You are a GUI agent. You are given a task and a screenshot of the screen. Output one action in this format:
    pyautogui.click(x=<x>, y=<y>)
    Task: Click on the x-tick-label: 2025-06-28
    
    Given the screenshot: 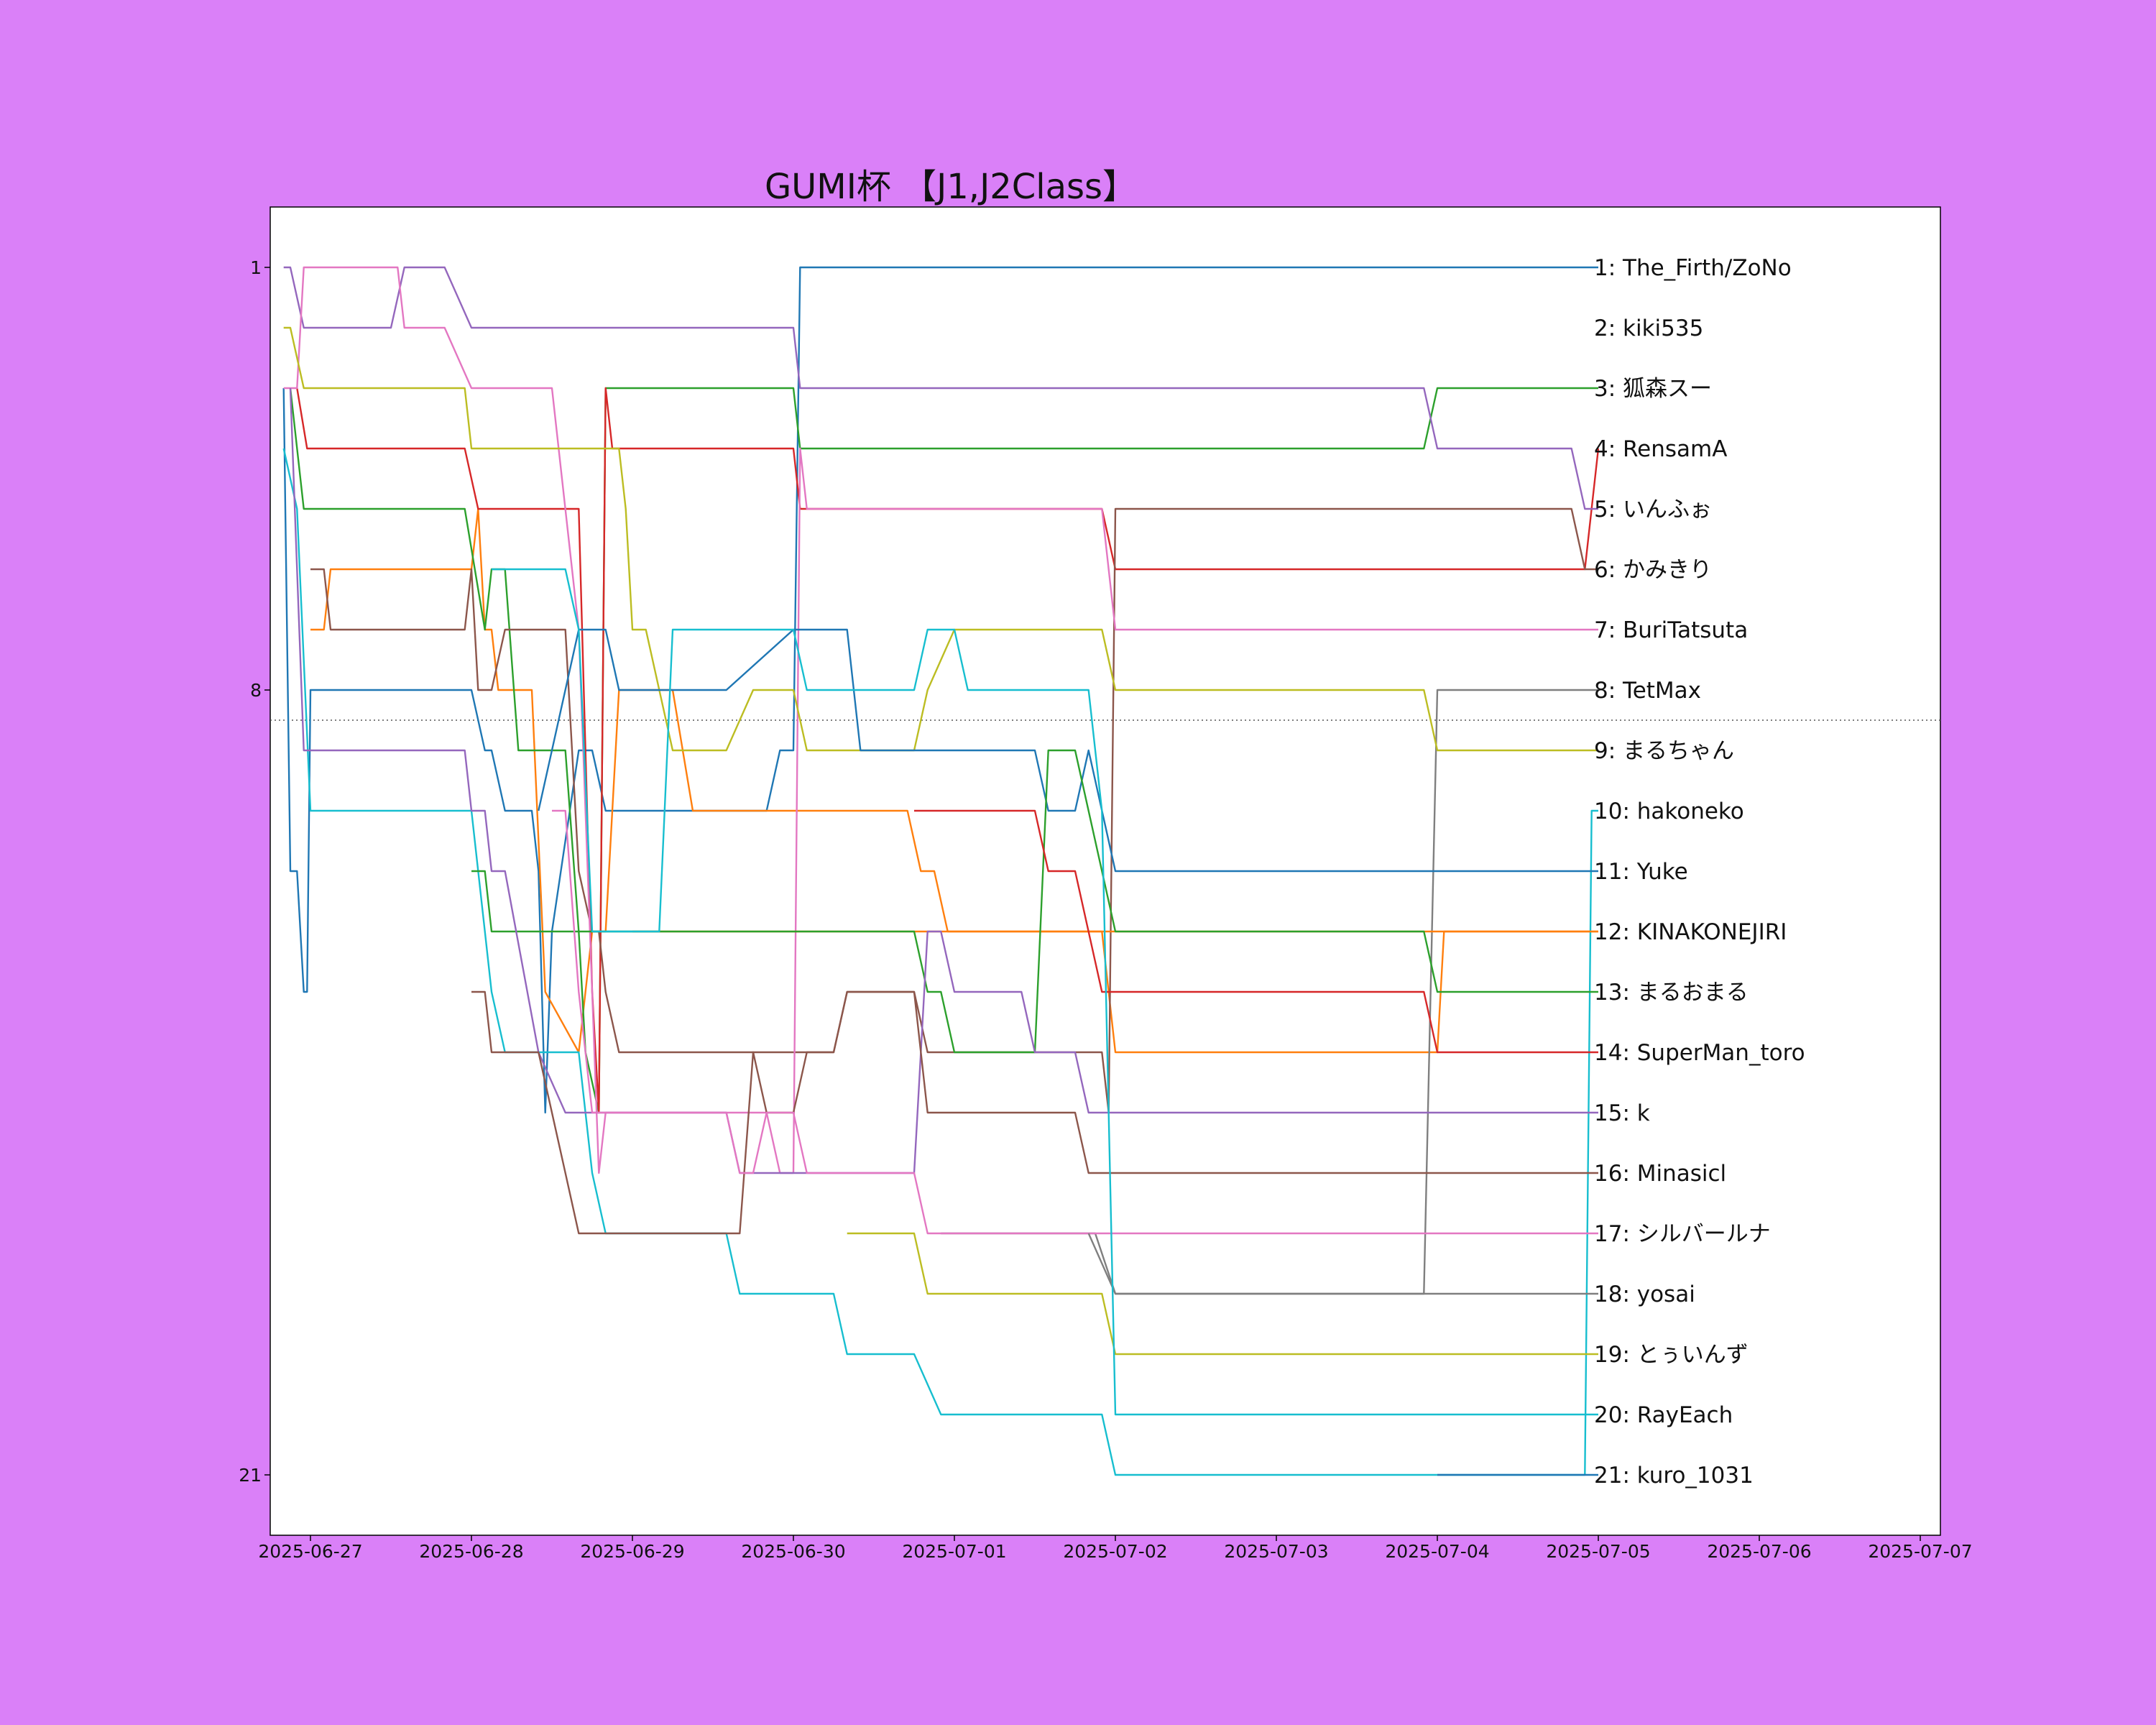 What is the action you would take?
    pyautogui.click(x=471, y=1551)
    